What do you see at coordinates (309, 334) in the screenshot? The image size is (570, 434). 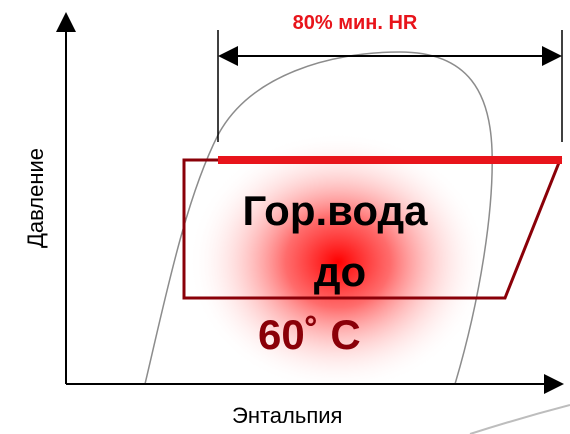 I see `hot-water-temperature: 60˚ C` at bounding box center [309, 334].